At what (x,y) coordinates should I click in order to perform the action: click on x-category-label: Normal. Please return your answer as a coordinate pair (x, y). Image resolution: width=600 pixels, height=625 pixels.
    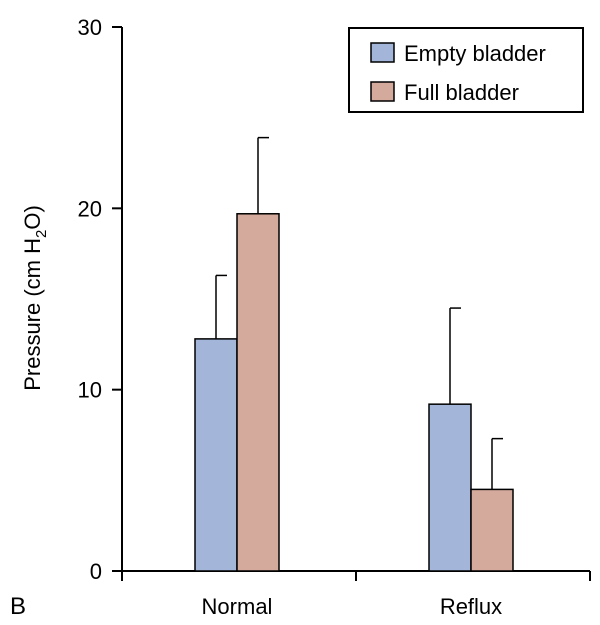
    Looking at the image, I should click on (237, 606).